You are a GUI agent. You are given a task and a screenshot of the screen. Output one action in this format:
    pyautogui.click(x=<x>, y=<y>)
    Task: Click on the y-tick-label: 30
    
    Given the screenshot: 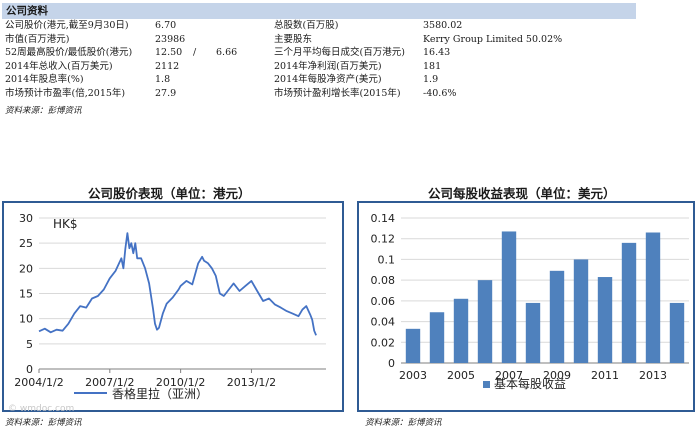 What is the action you would take?
    pyautogui.click(x=26, y=218)
    